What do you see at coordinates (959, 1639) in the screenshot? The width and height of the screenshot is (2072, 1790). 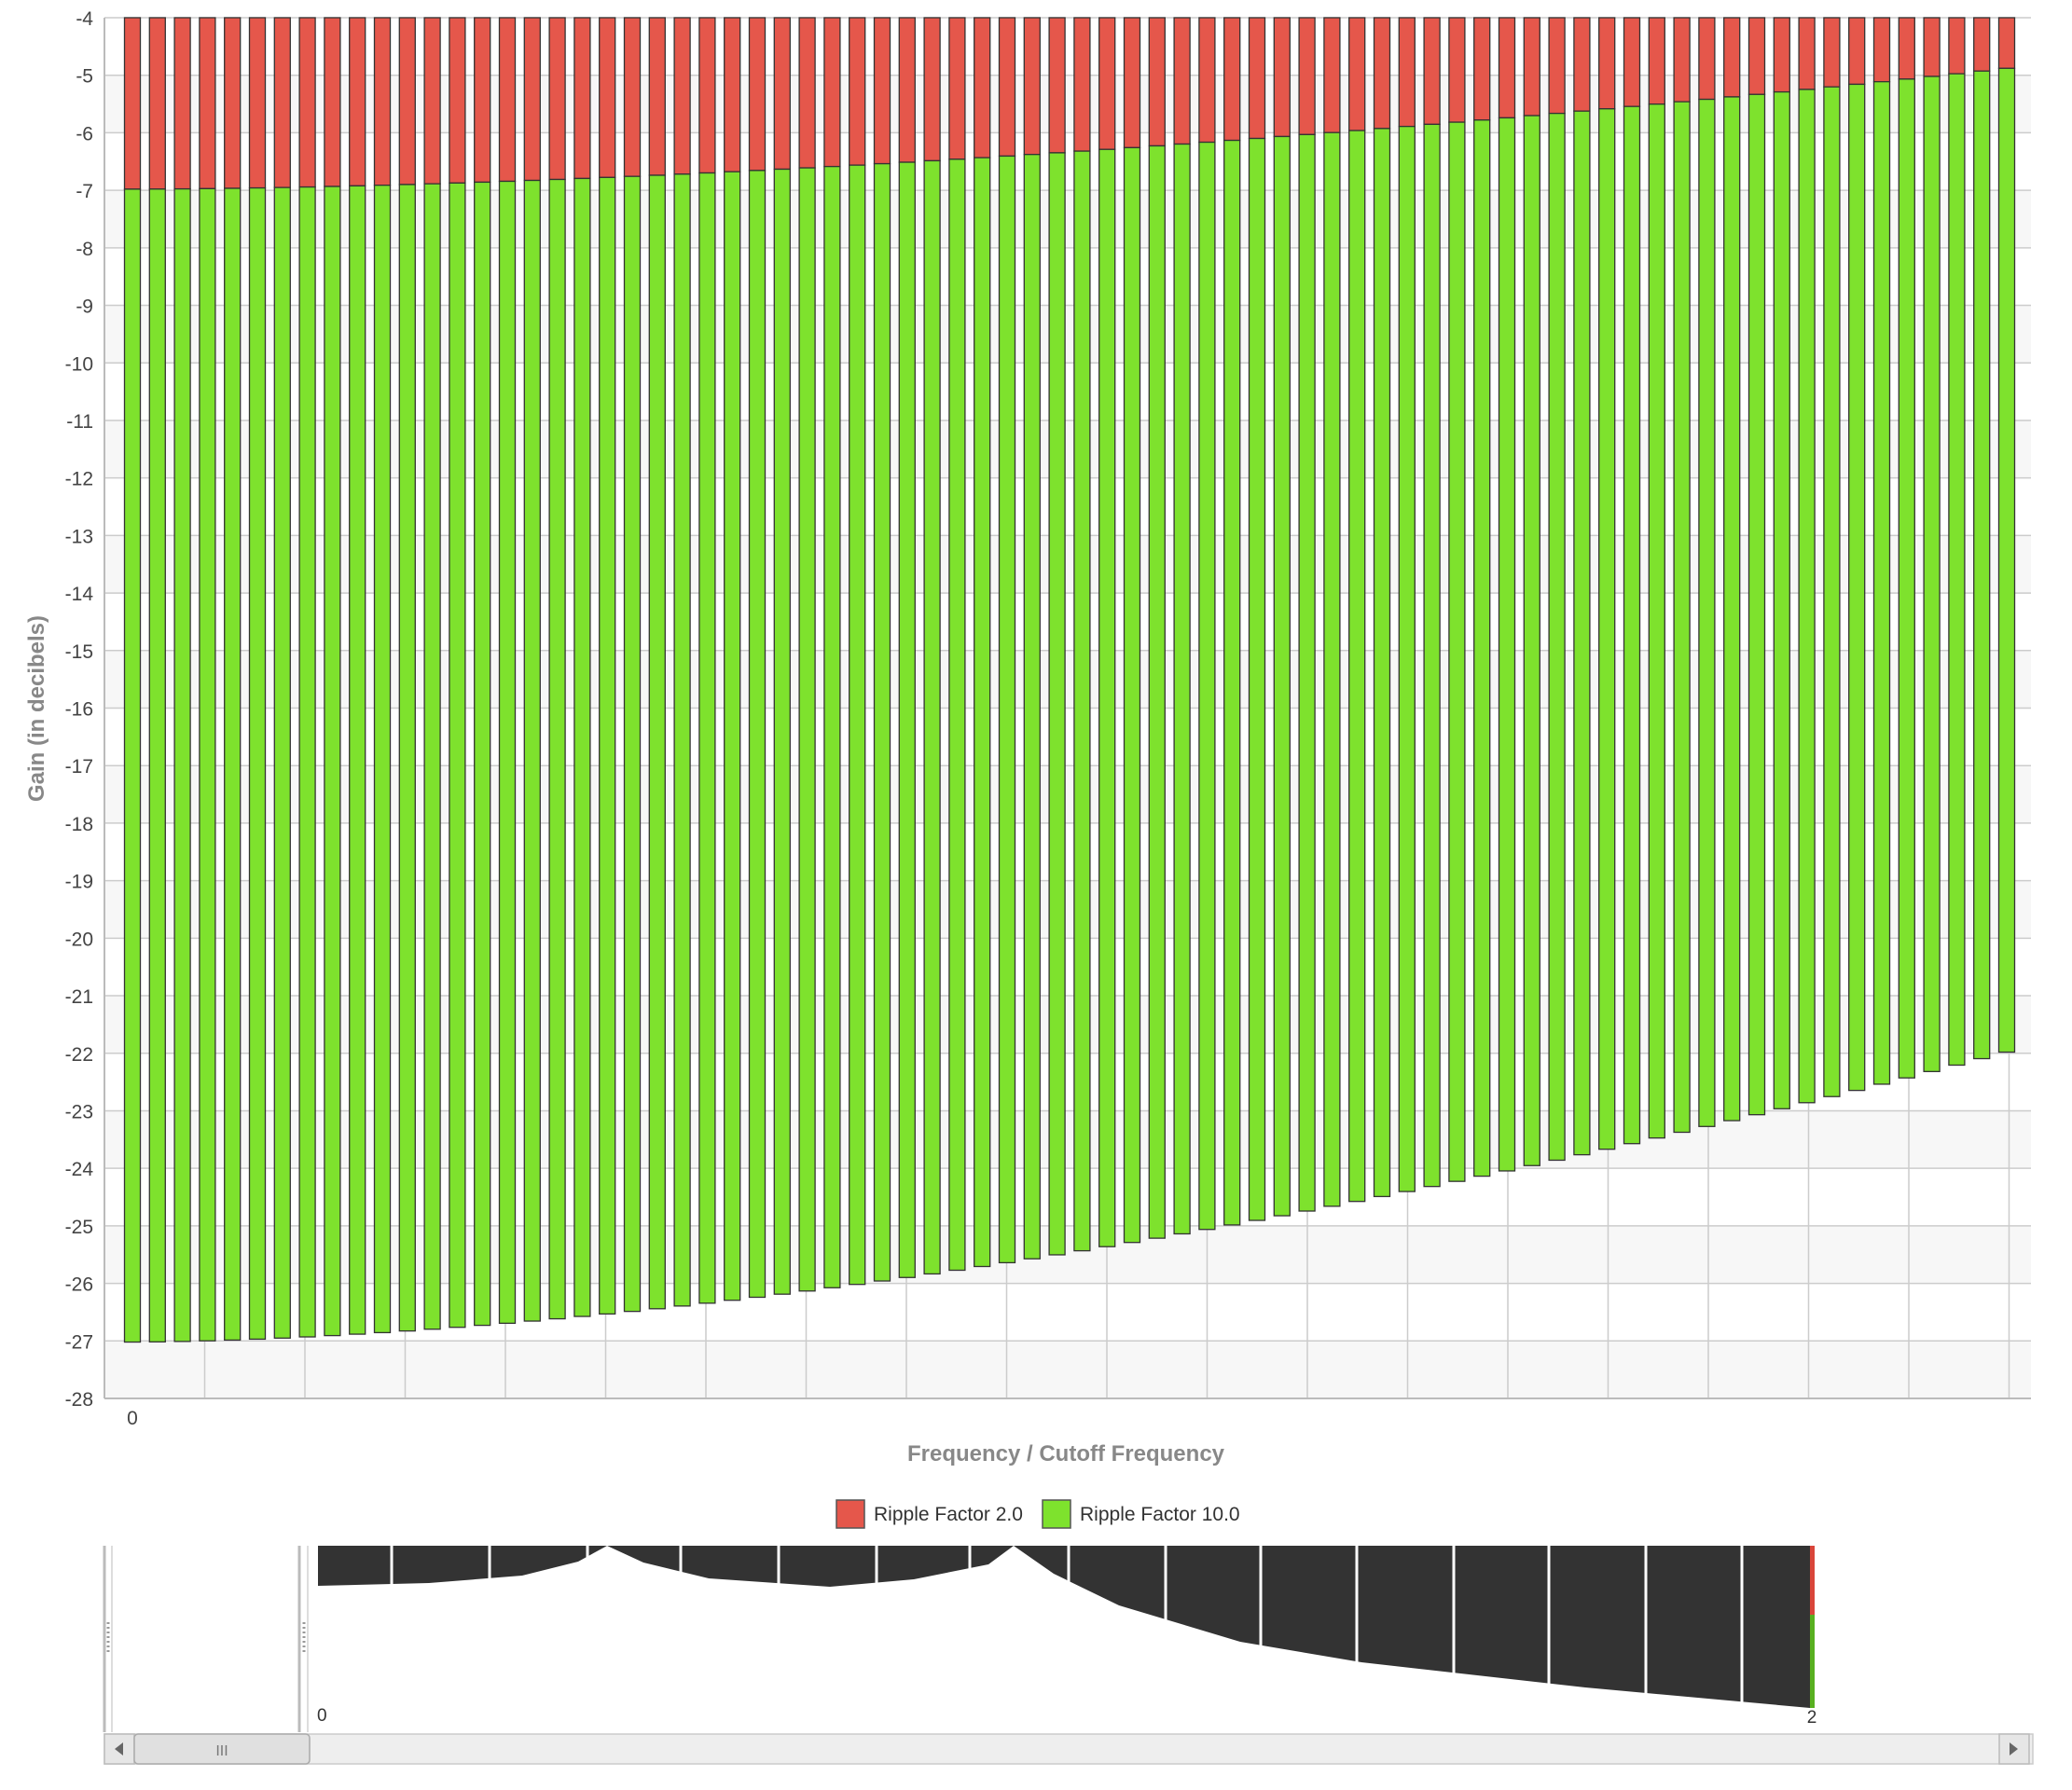 I see `navigator: 0 2` at bounding box center [959, 1639].